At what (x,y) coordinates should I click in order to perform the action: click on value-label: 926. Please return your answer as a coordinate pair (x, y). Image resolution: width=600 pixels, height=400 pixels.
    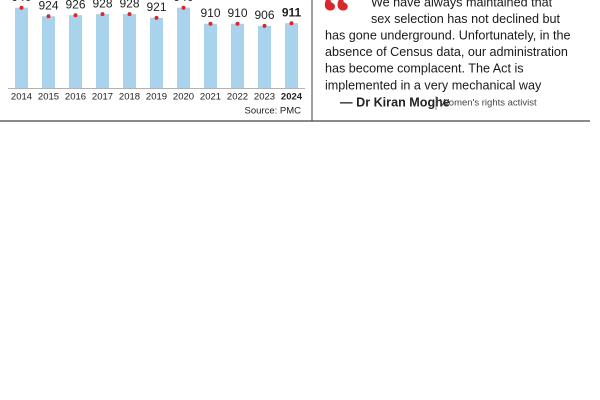
    Looking at the image, I should click on (75, 5).